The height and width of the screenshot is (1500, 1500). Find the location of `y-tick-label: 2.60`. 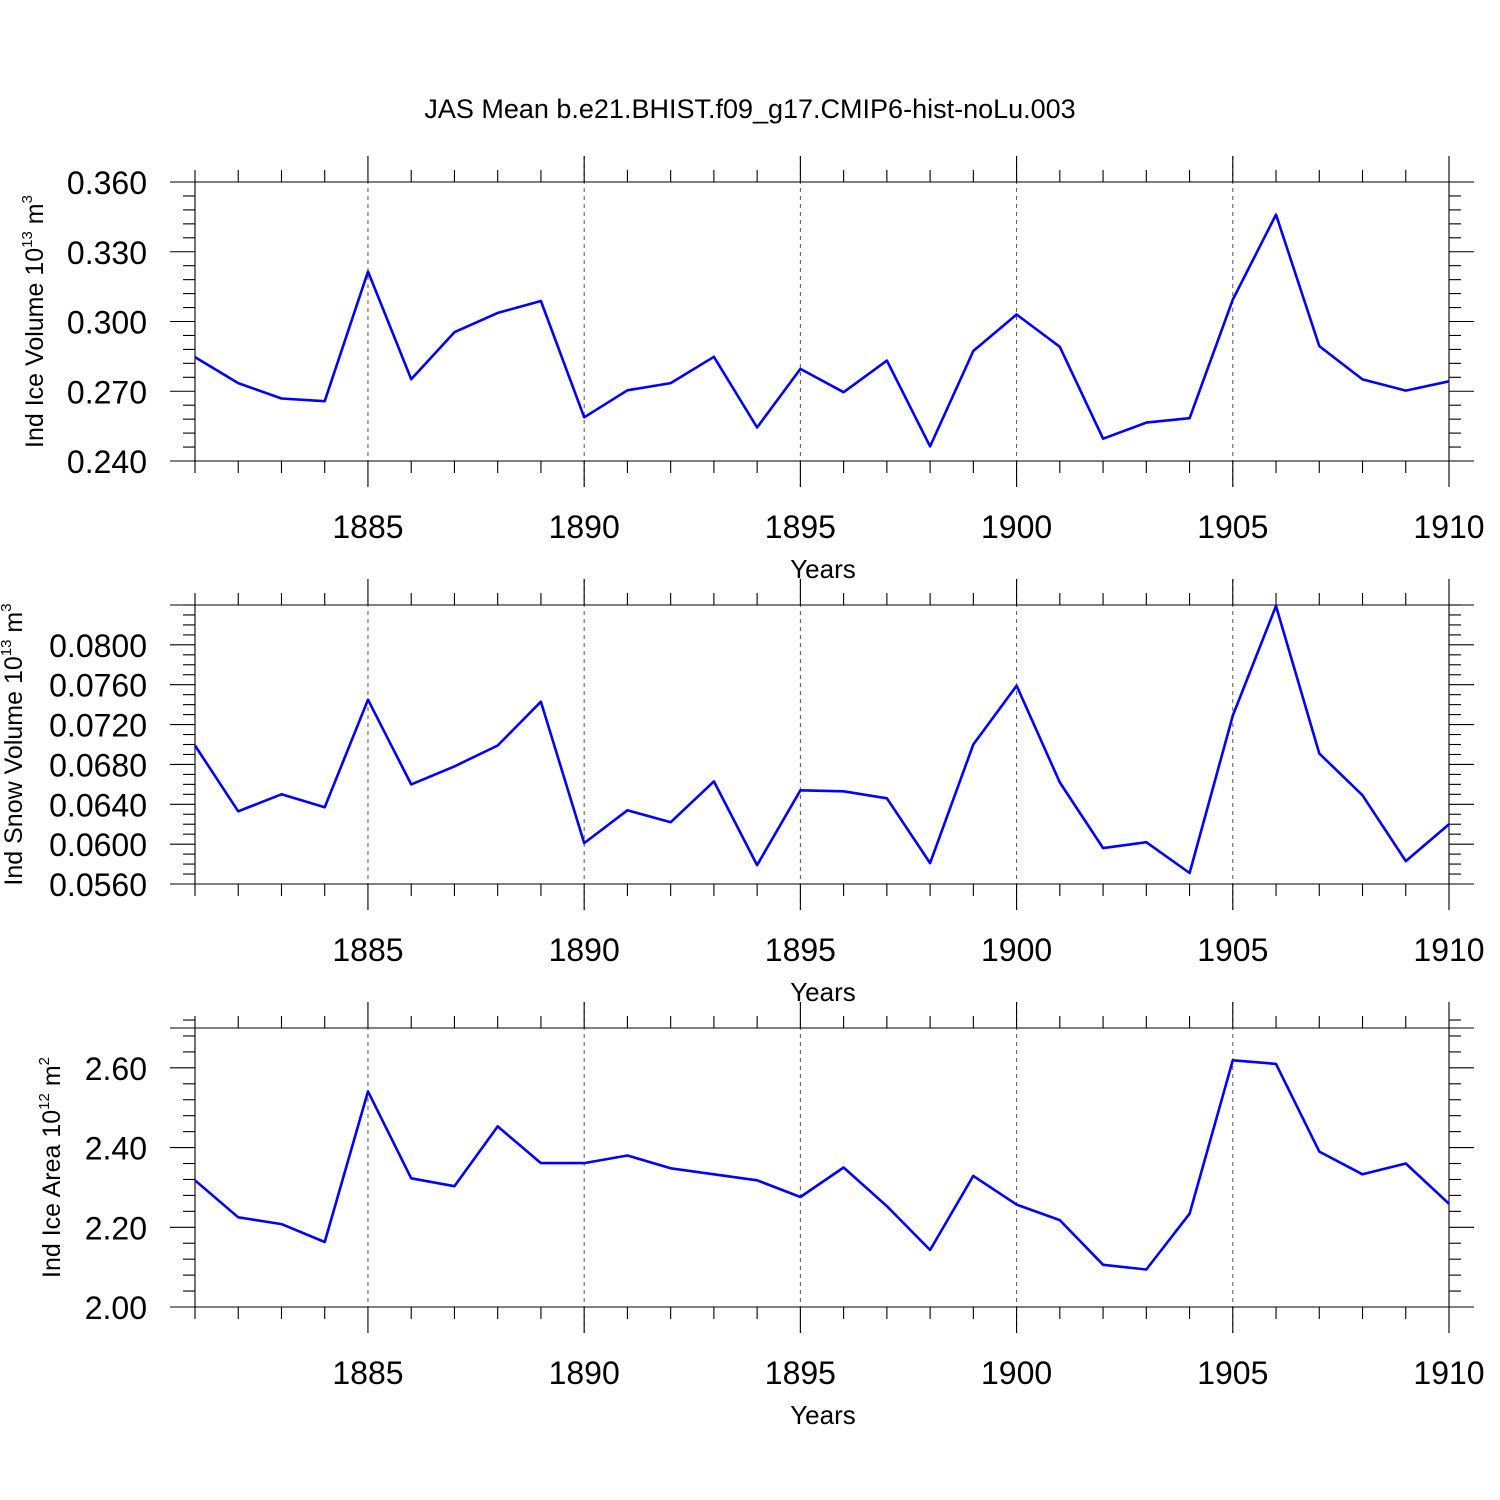

y-tick-label: 2.60 is located at coordinates (116, 1069).